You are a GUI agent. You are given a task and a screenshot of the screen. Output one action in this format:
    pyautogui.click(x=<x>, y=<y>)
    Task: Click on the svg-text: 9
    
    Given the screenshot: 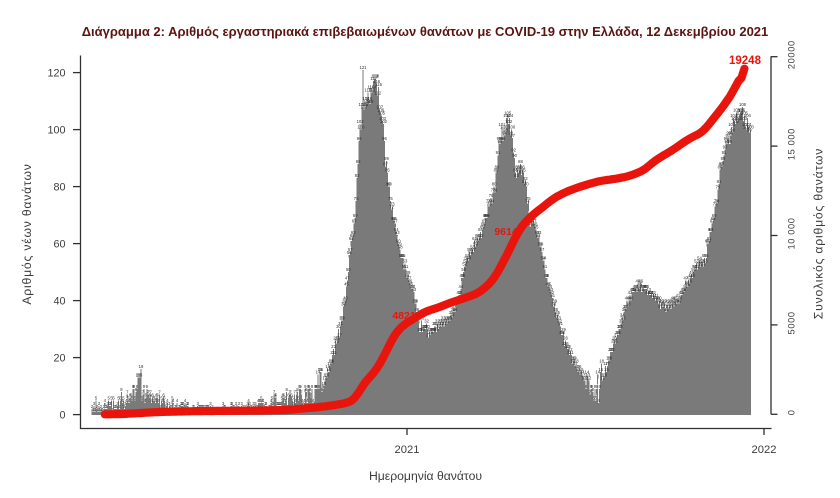 What is the action you would take?
    pyautogui.click(x=144, y=386)
    